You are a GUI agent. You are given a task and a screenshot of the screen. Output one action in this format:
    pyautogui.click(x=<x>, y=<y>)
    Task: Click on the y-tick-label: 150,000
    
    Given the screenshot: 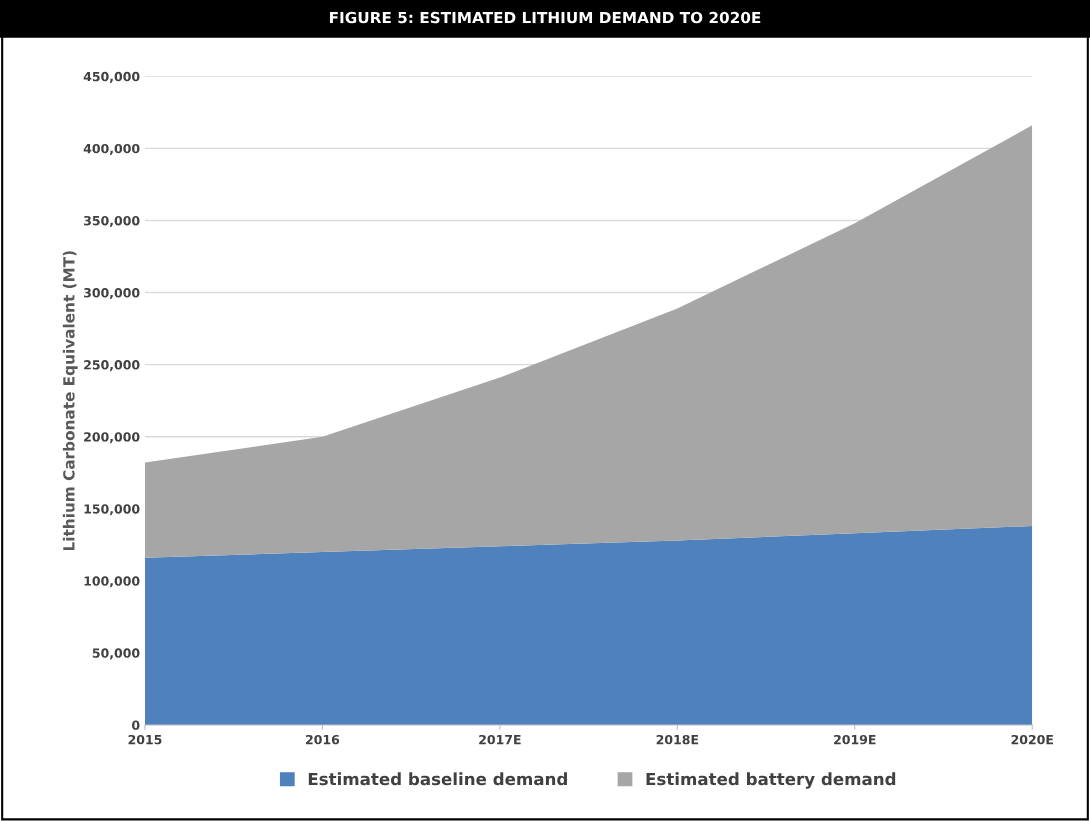 What is the action you would take?
    pyautogui.click(x=112, y=510)
    